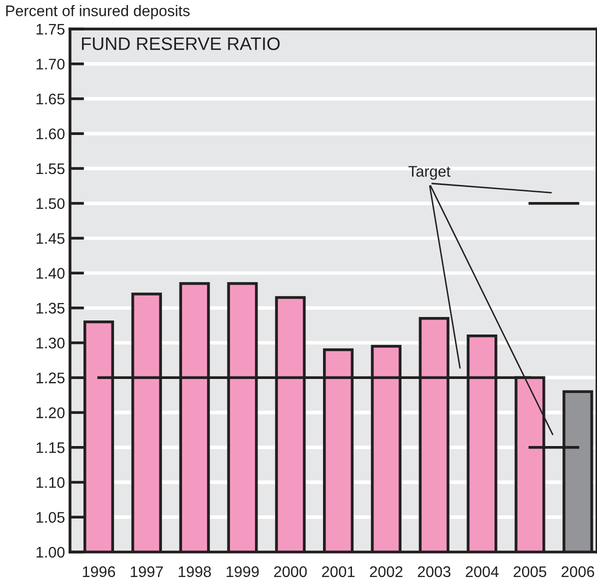 This screenshot has height=586, width=597. What do you see at coordinates (482, 572) in the screenshot?
I see `x-tick-label: 2004` at bounding box center [482, 572].